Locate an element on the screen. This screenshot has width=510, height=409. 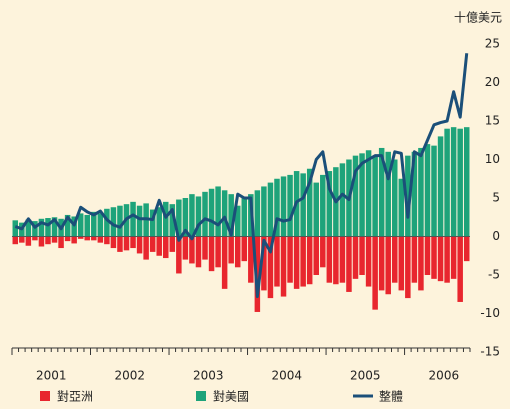
y-unit: 十億美元 is located at coordinates (478, 18).